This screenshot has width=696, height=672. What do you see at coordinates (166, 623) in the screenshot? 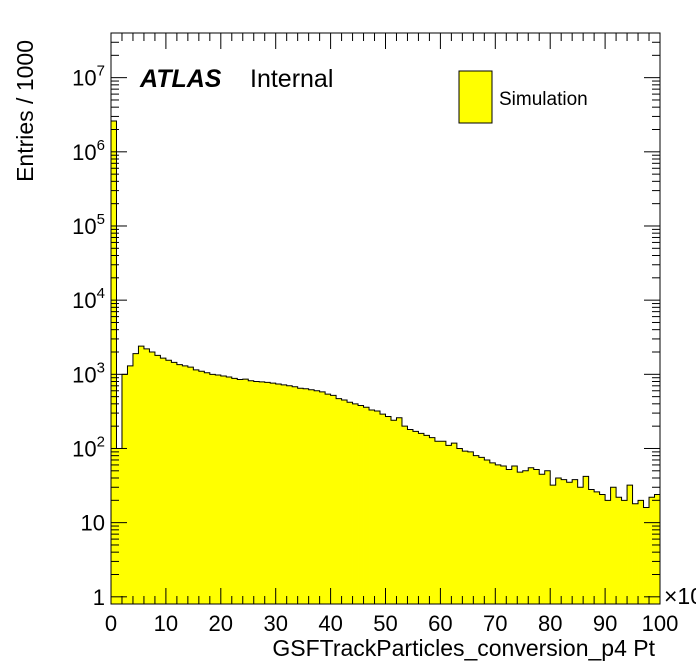
I see `x-tick-label: 10` at bounding box center [166, 623].